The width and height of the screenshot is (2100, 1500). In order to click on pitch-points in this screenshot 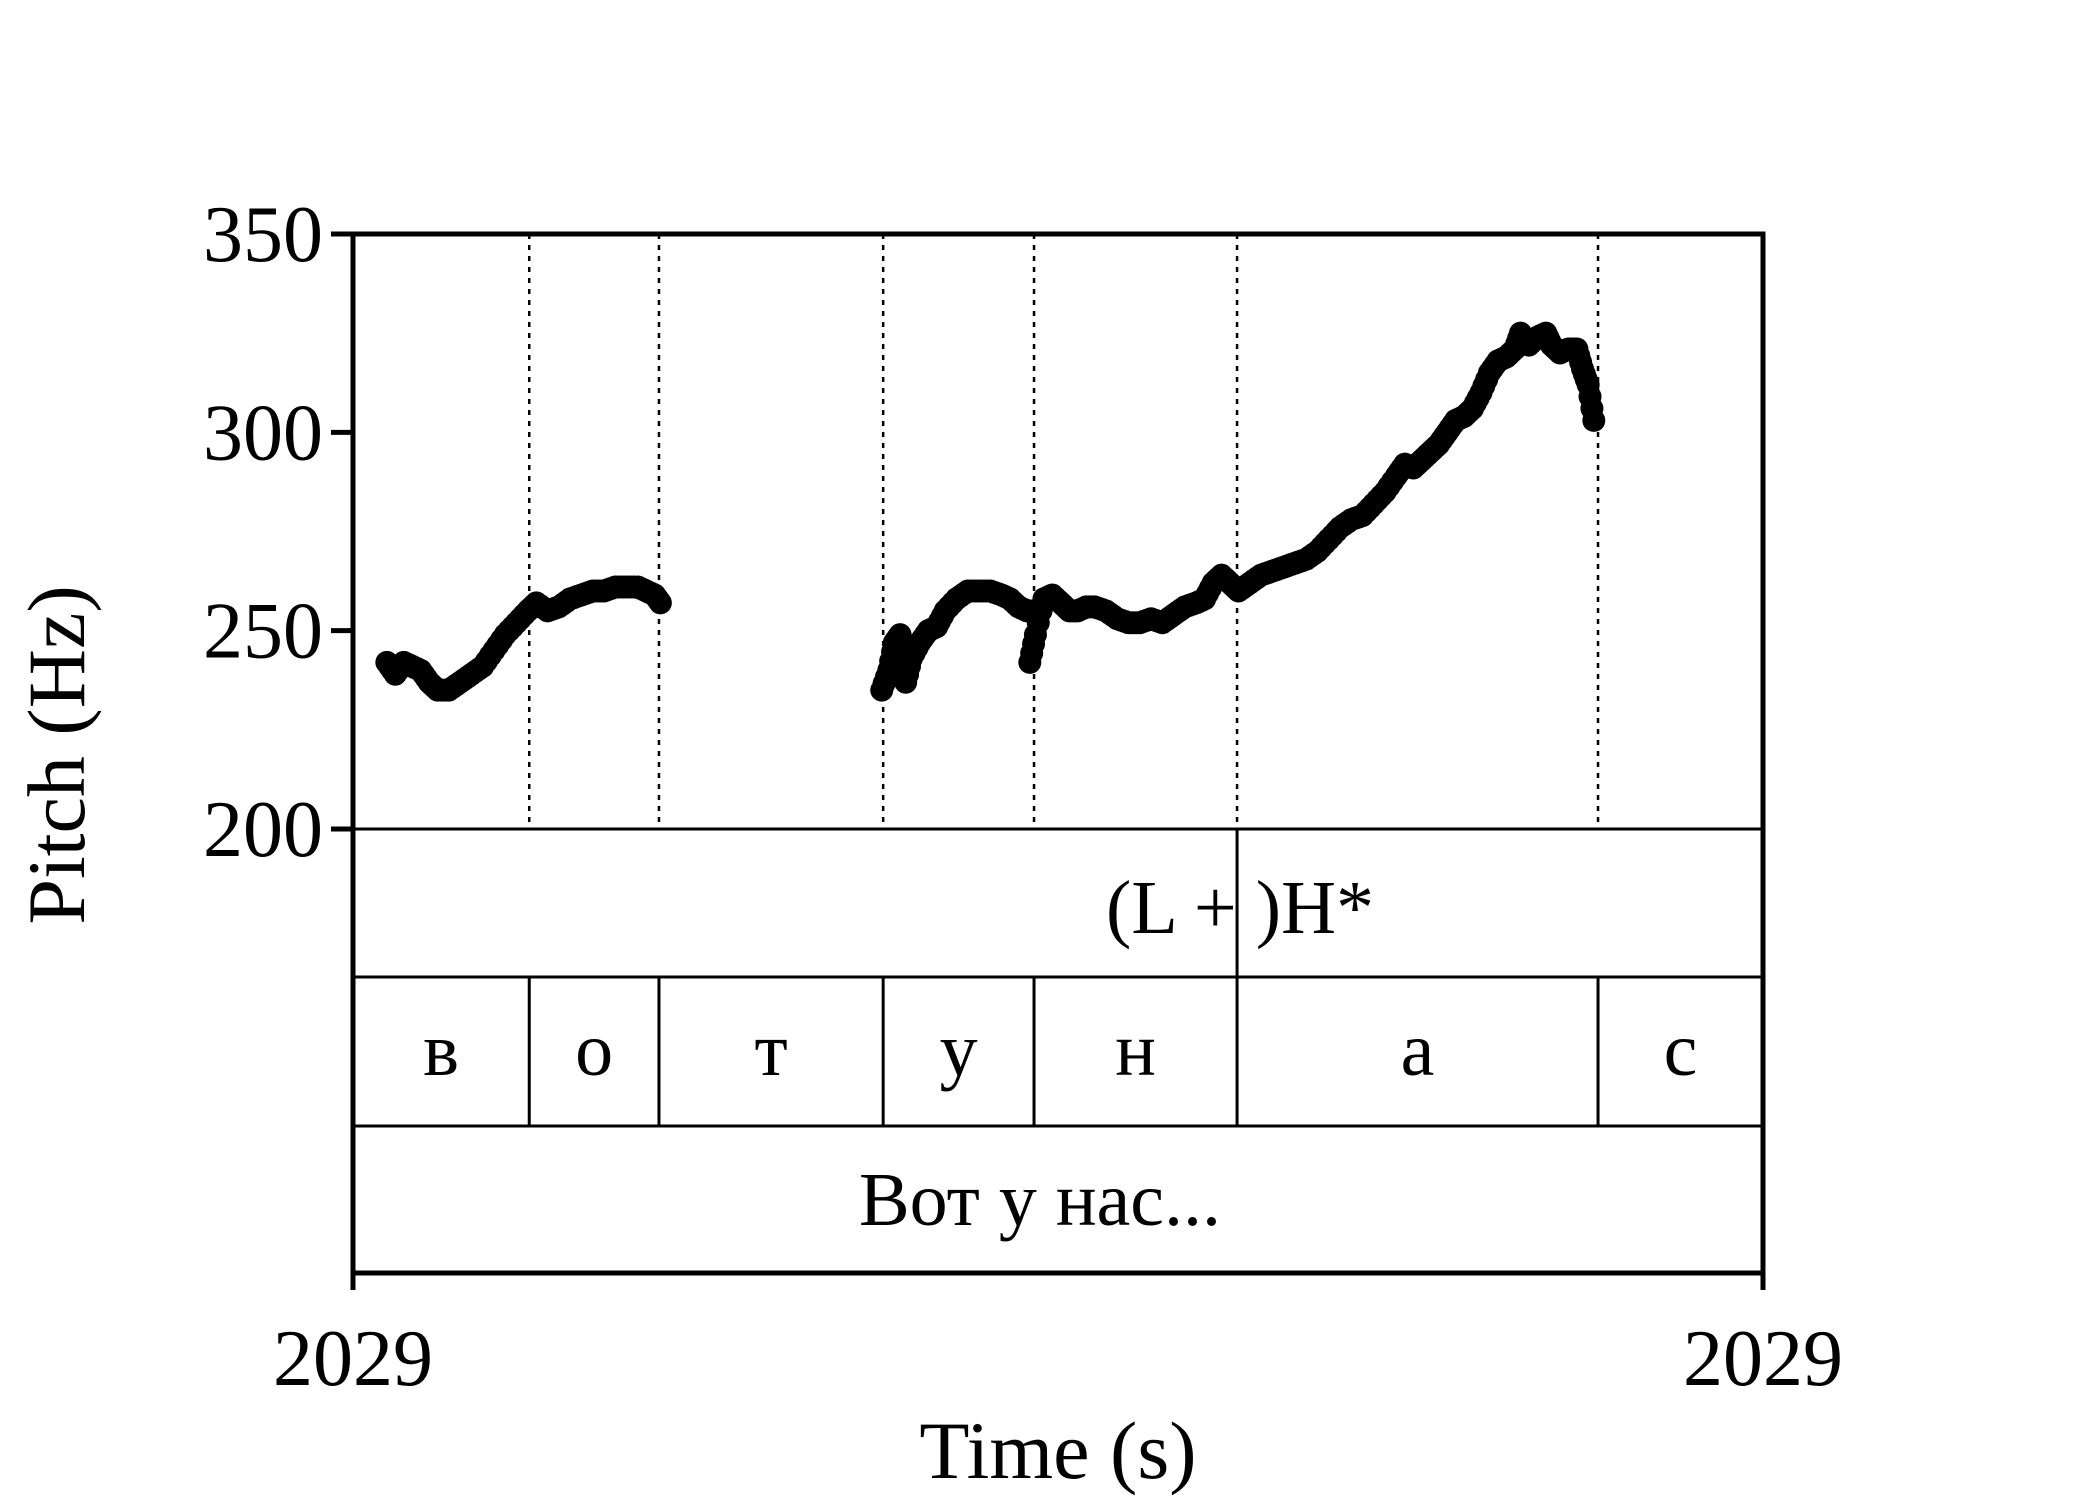, I will do `click(990, 511)`.